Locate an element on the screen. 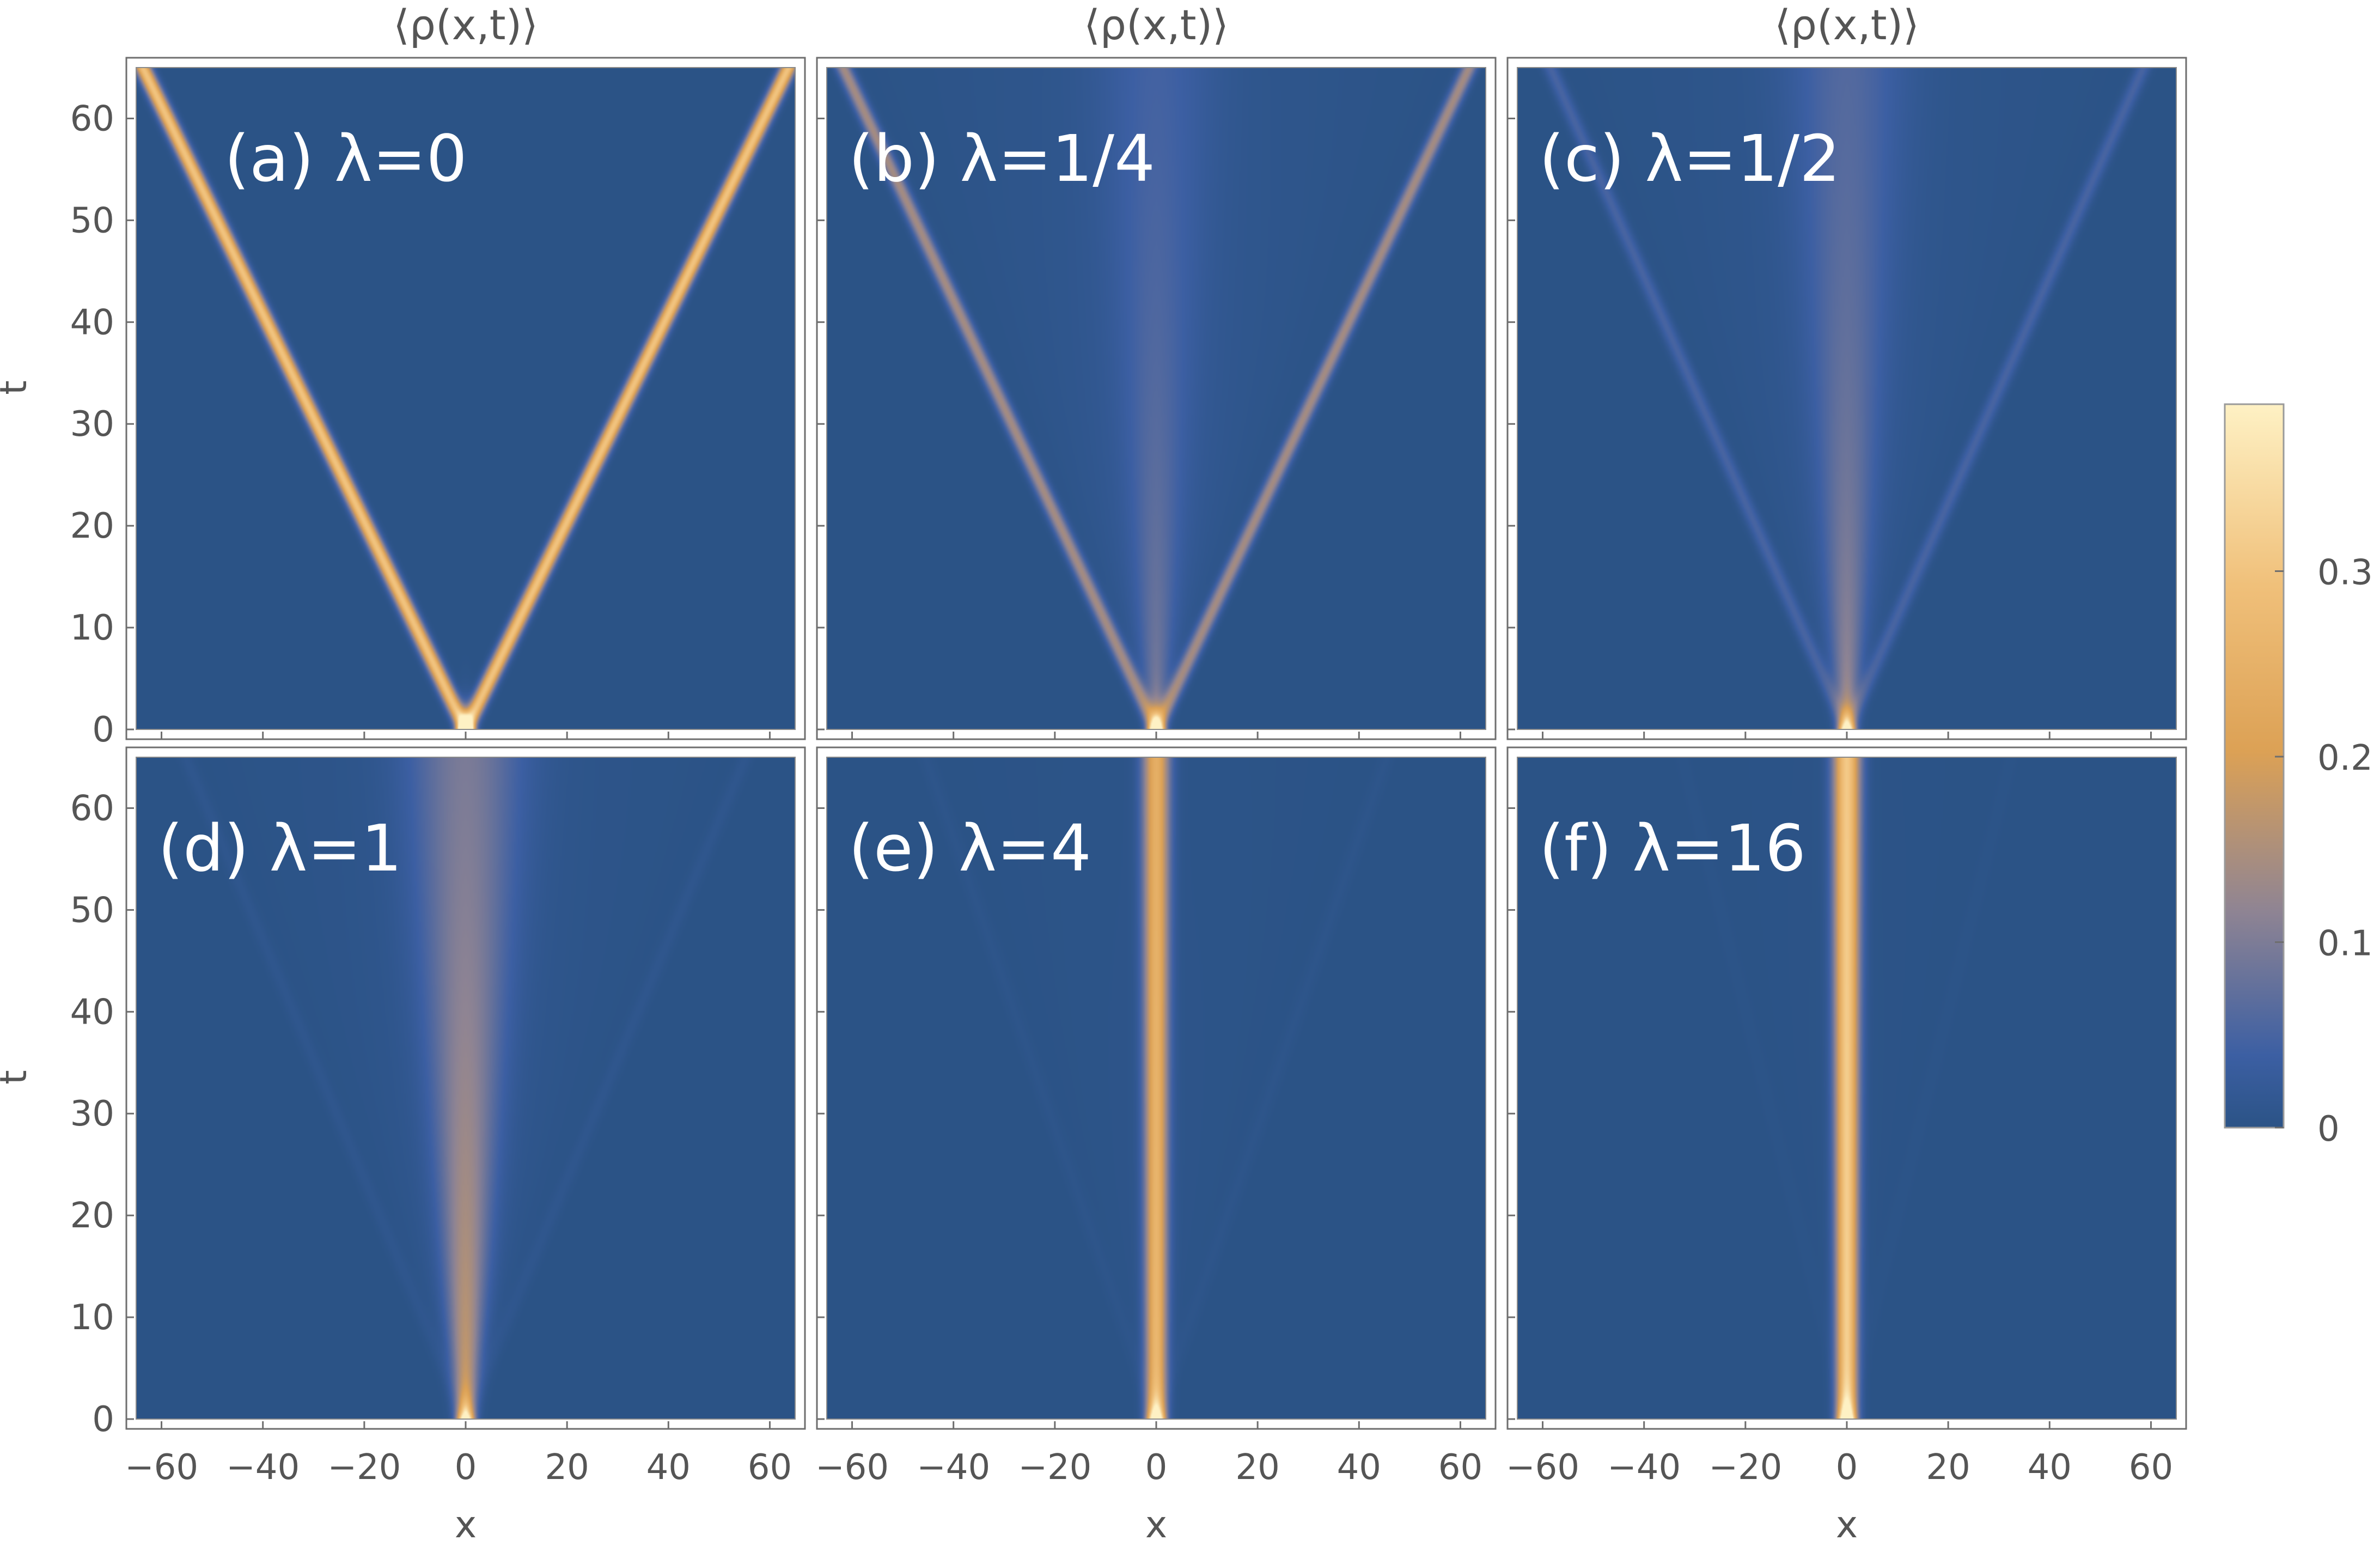 This screenshot has height=1546, width=2380. panel-e: −60 −40 −20 0 20 40 60 x (e) λ=4 is located at coordinates (1156, 1146).